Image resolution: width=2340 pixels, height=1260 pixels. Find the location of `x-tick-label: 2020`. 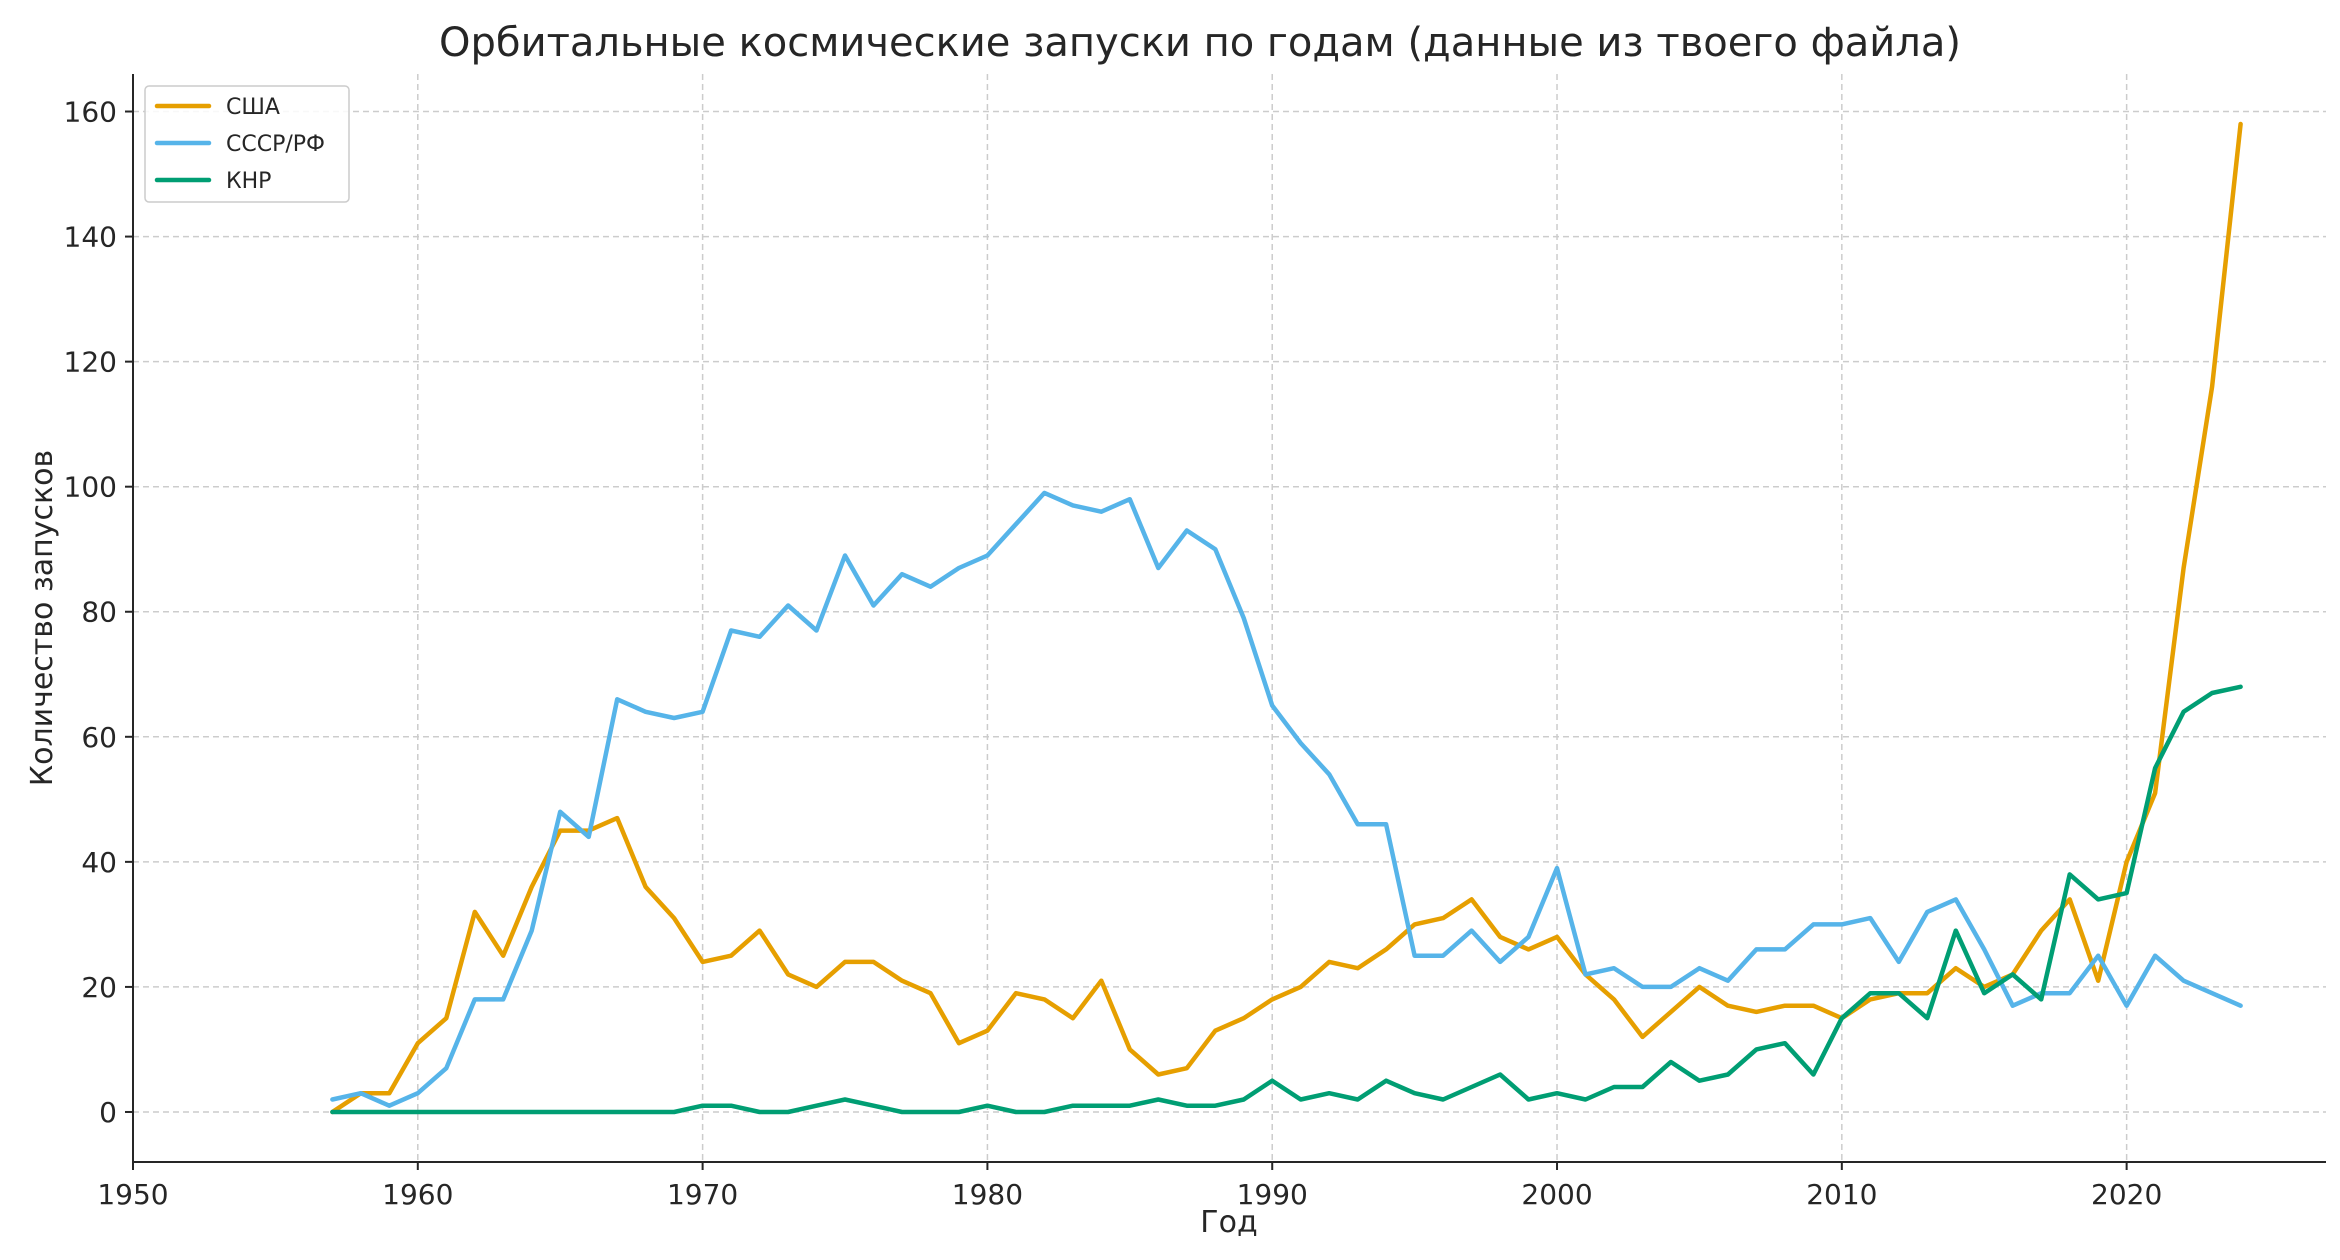

x-tick-label: 2020 is located at coordinates (2126, 1194).